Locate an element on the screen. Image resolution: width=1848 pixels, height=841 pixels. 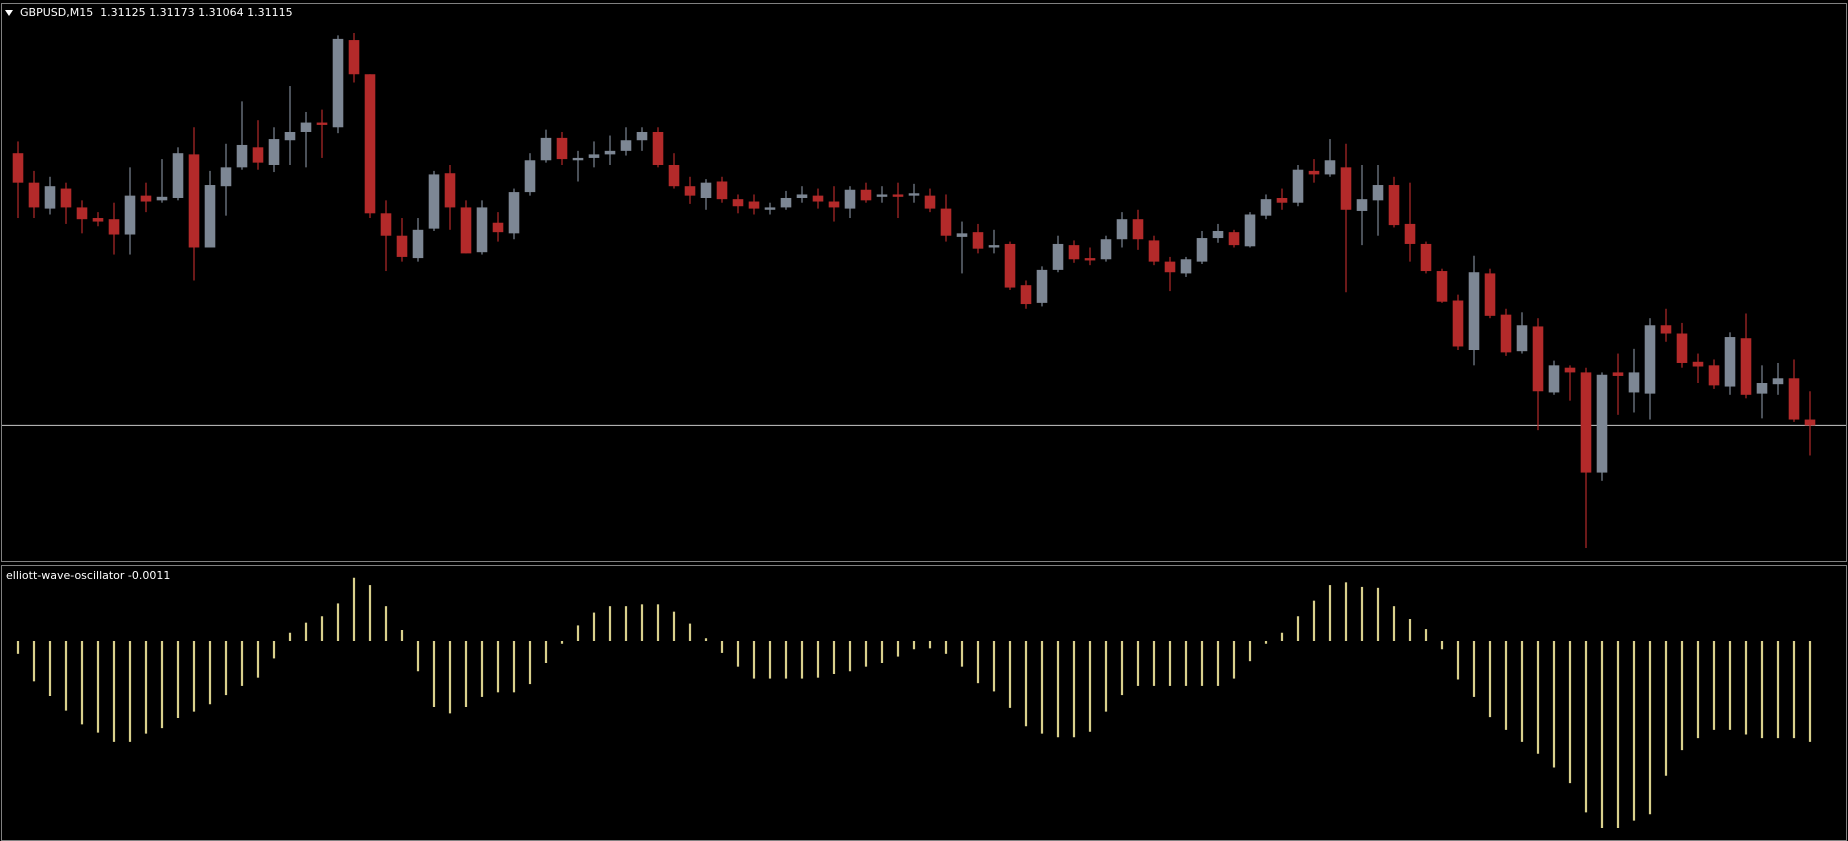
indicator-header: elliott-wave-oscillator -0.0011 is located at coordinates (88, 575).